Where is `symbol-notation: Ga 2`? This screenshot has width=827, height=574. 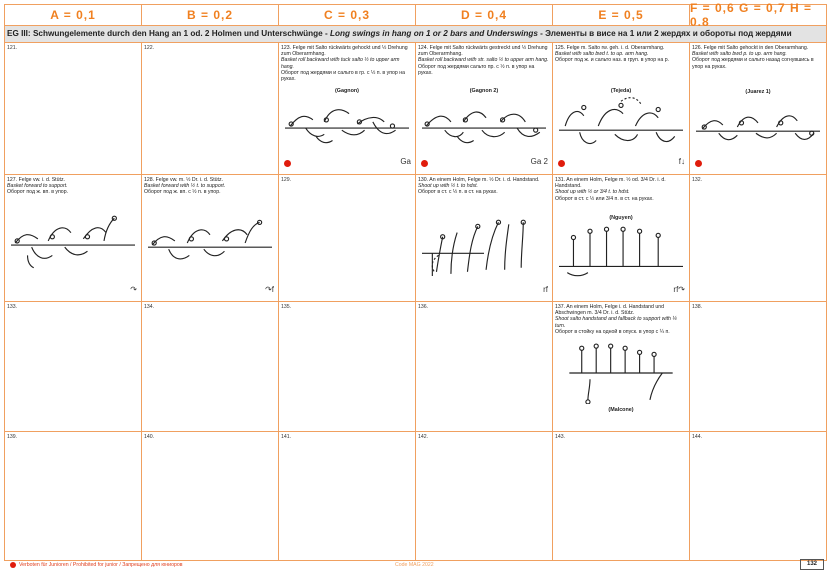 symbol-notation: Ga 2 is located at coordinates (539, 161).